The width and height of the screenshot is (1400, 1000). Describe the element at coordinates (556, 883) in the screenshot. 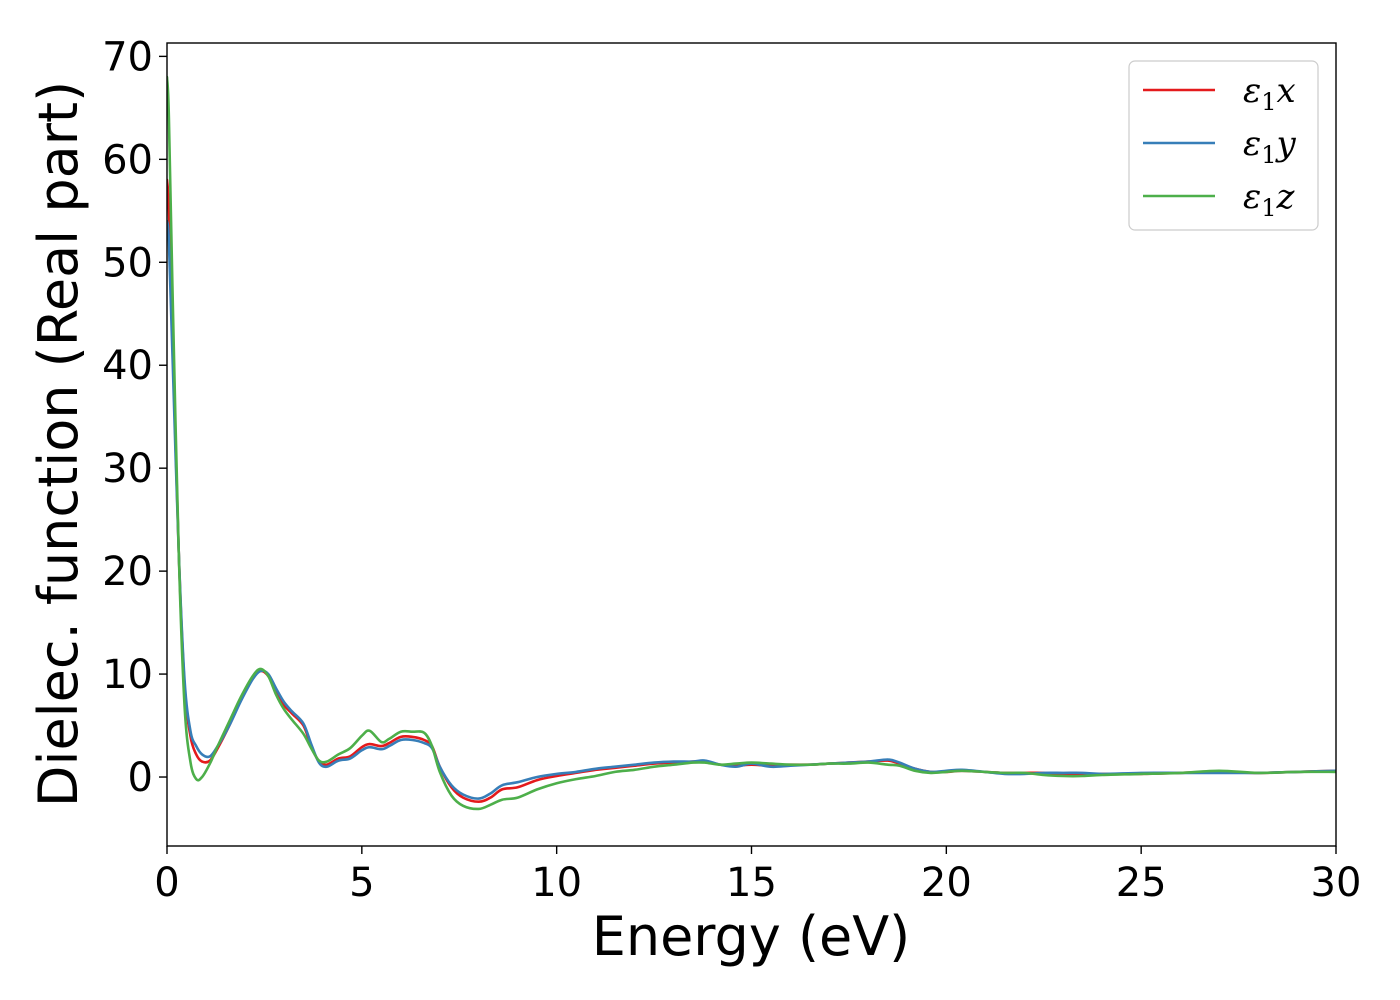

I see `x-tick-label: 10` at that location.